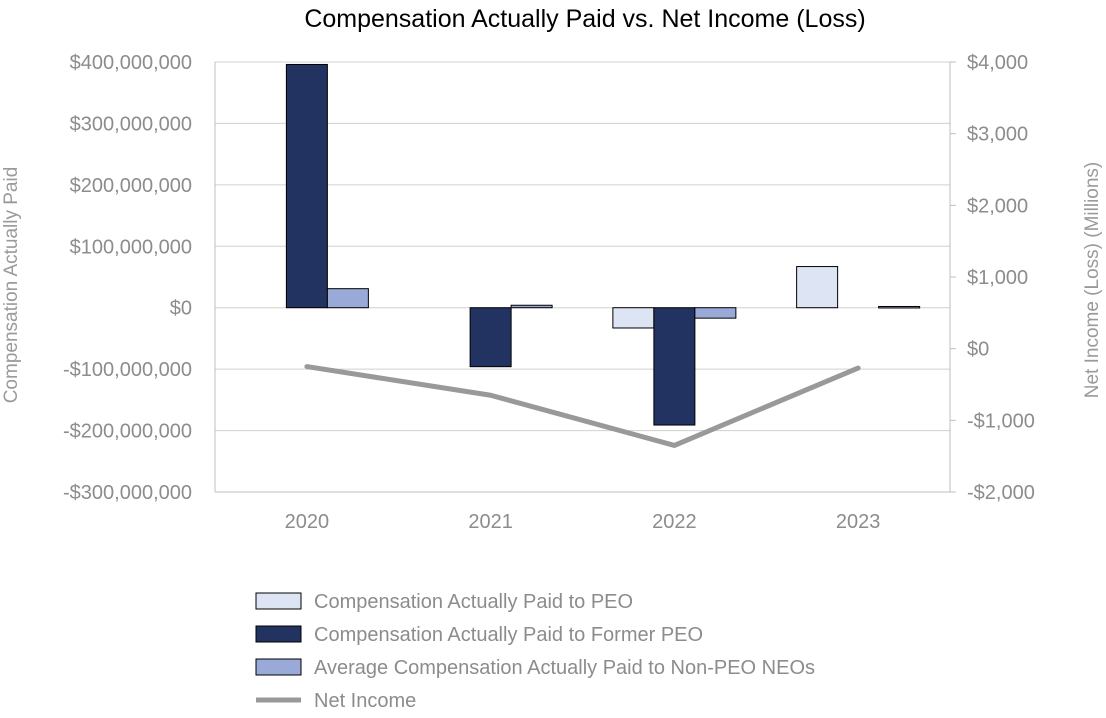 This screenshot has height=718, width=1106. Describe the element at coordinates (1092, 280) in the screenshot. I see `right-axis-title: Net Income (Loss) (Millions)` at that location.